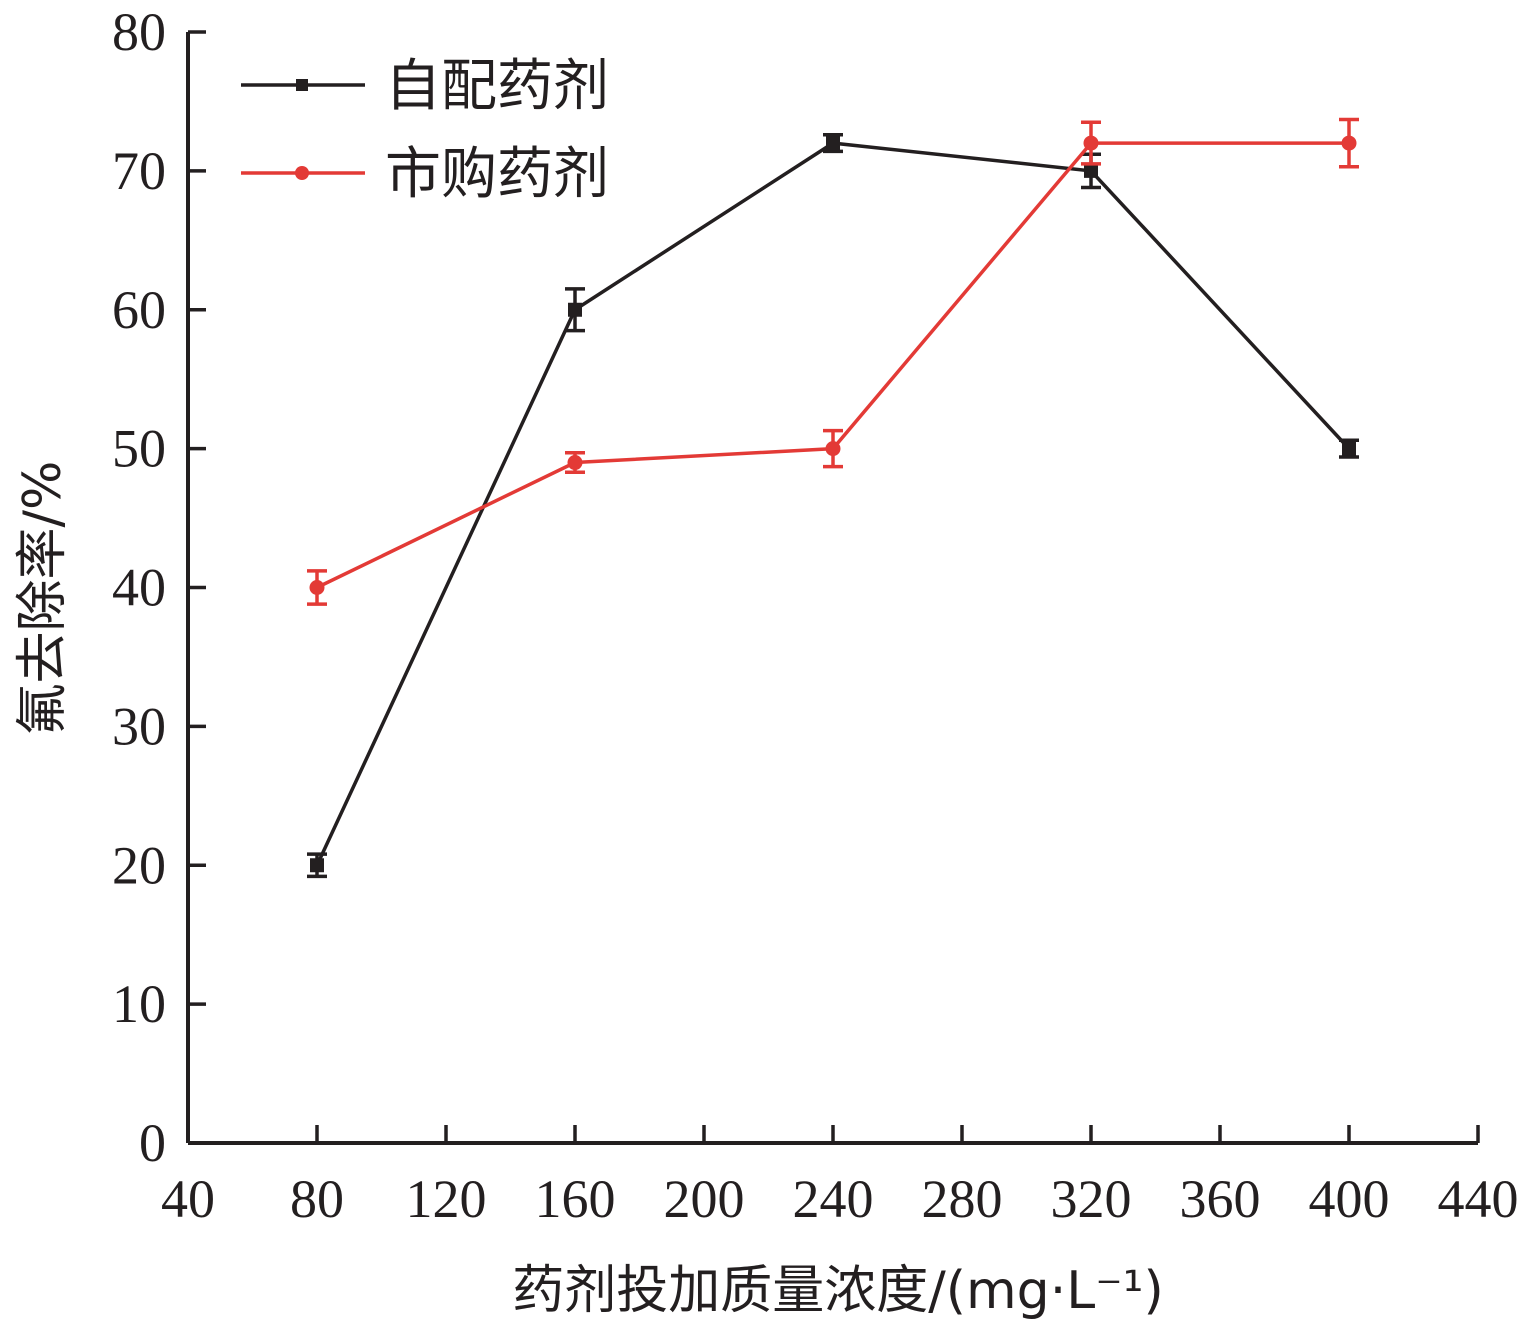 The width and height of the screenshot is (1532, 1334). What do you see at coordinates (497, 174) in the screenshot?
I see `legend-label: 市购药剂` at bounding box center [497, 174].